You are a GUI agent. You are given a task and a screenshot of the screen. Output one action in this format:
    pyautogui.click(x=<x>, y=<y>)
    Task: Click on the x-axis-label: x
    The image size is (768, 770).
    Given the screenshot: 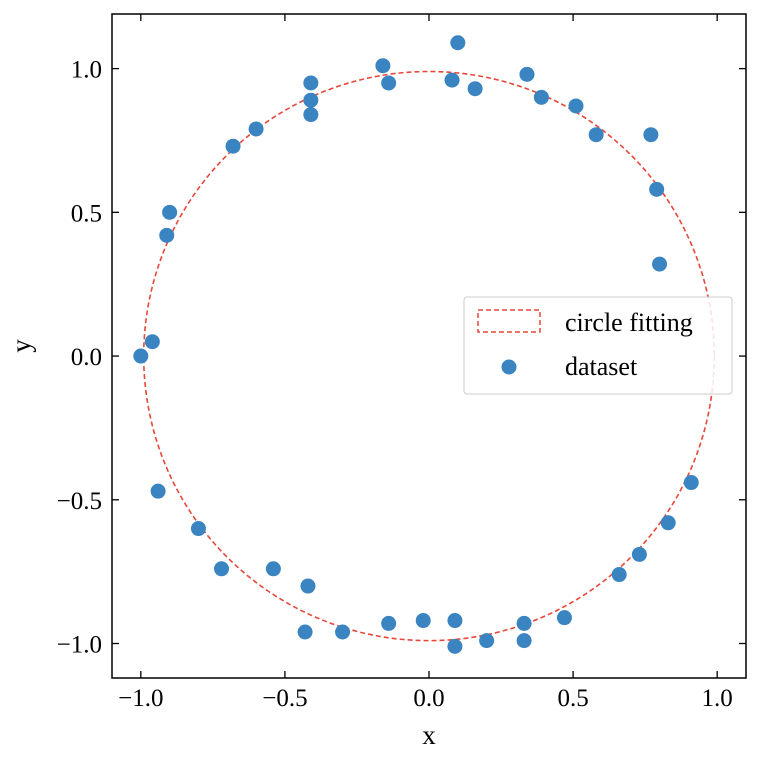 What is the action you would take?
    pyautogui.click(x=429, y=735)
    